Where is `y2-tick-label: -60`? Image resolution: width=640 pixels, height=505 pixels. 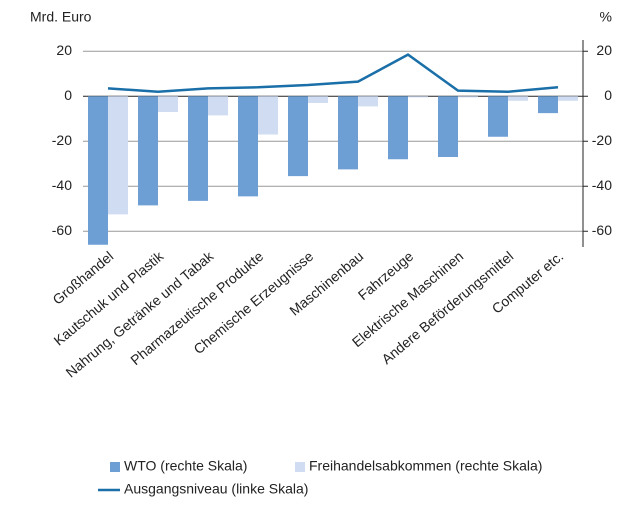
y2-tick-label: -60 is located at coordinates (602, 230).